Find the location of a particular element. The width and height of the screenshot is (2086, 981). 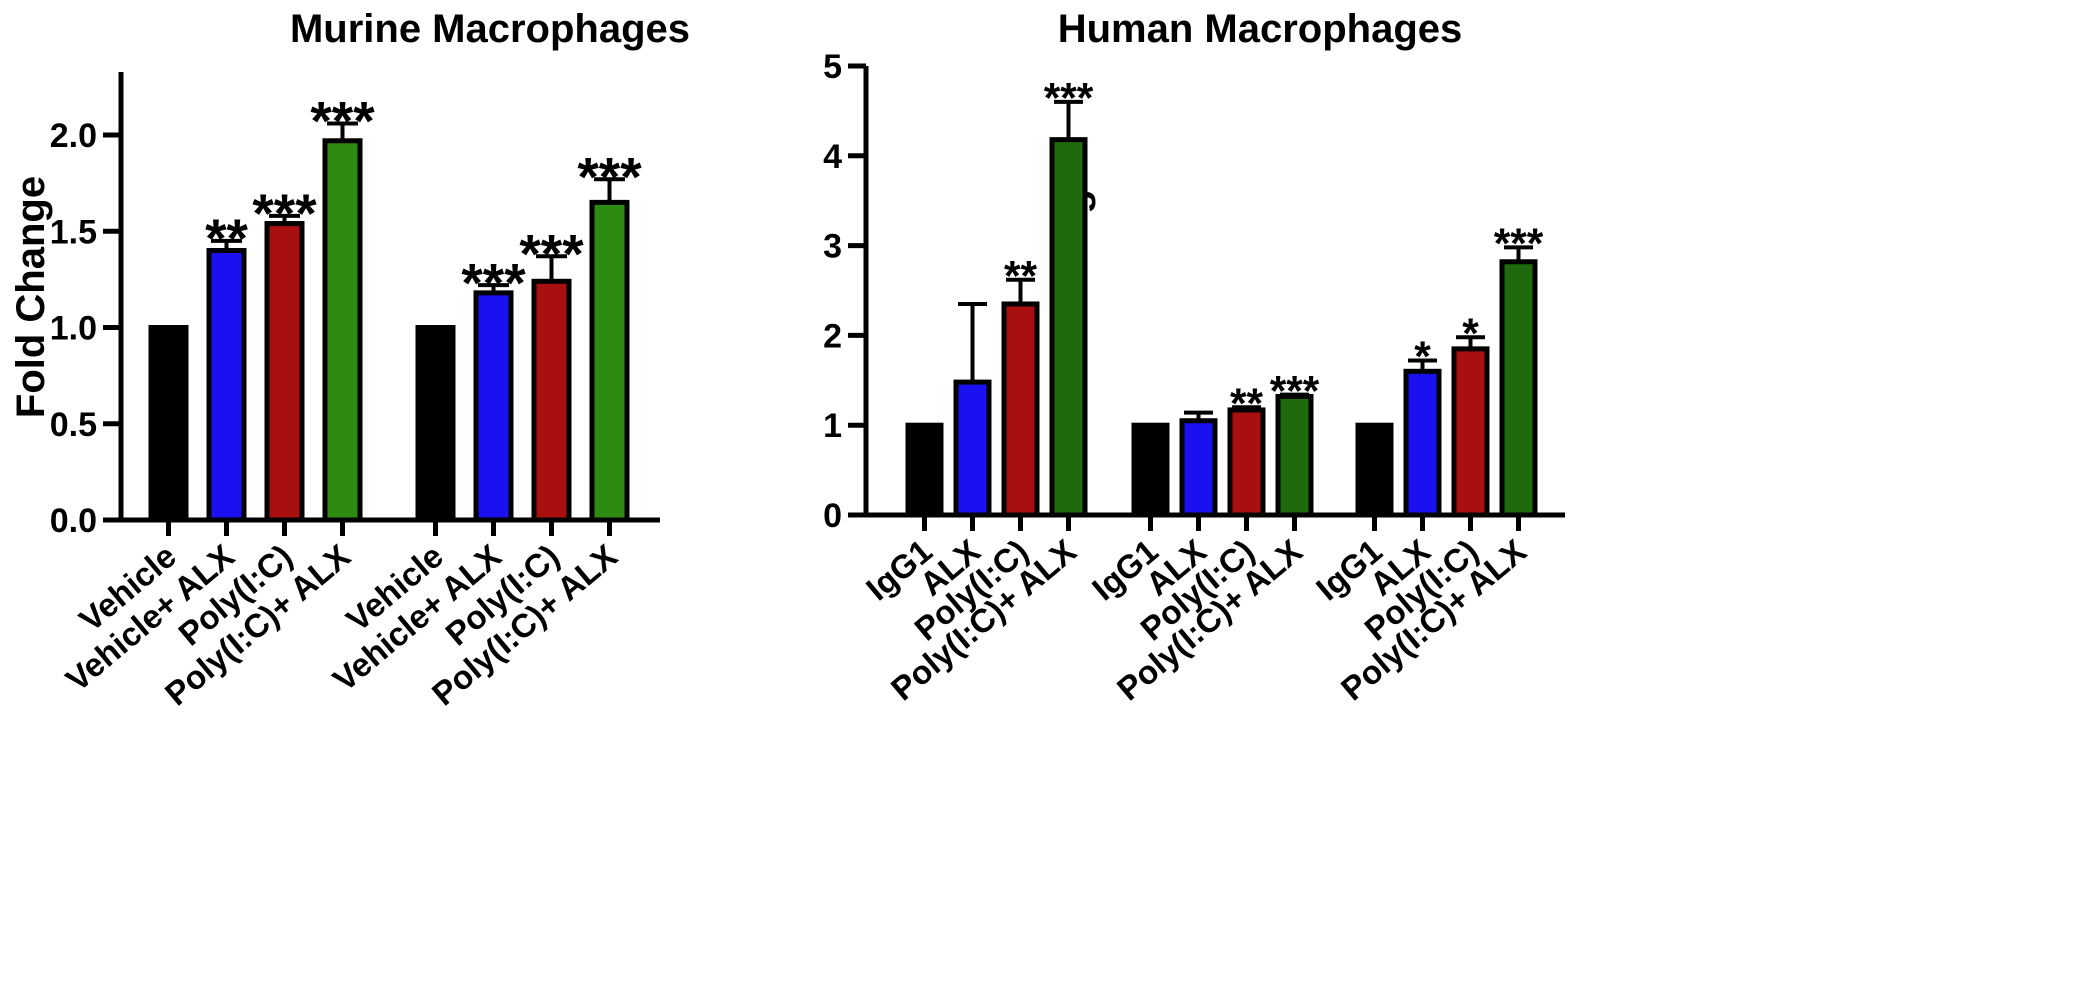

y-tick-label: 3 is located at coordinates (832, 247).